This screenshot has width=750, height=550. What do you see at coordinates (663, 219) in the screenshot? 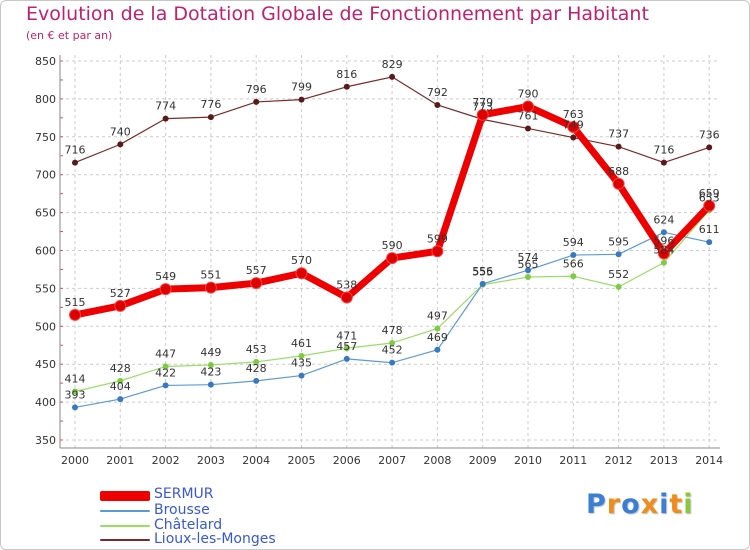
I see `data-label-brousse: 624` at bounding box center [663, 219].